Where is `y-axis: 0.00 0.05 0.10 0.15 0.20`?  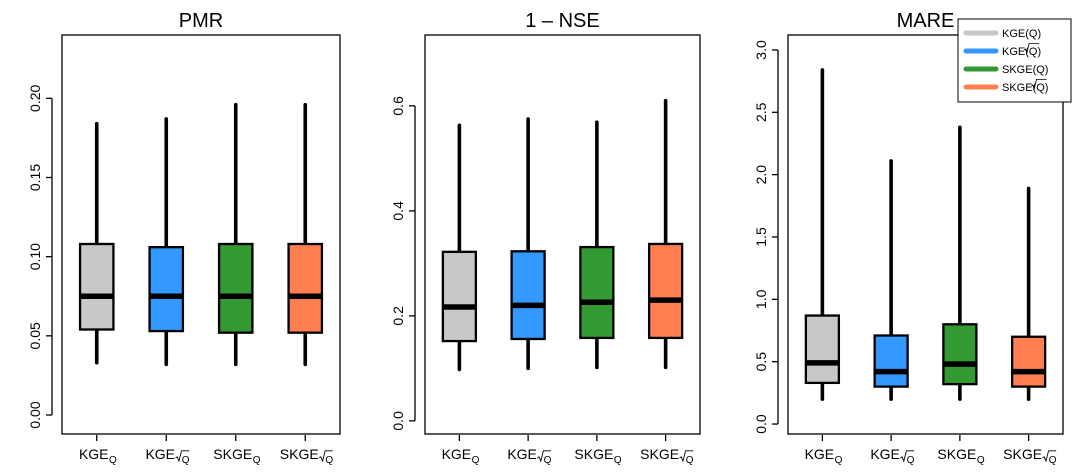
y-axis: 0.00 0.05 0.10 0.15 0.20 is located at coordinates (40, 256).